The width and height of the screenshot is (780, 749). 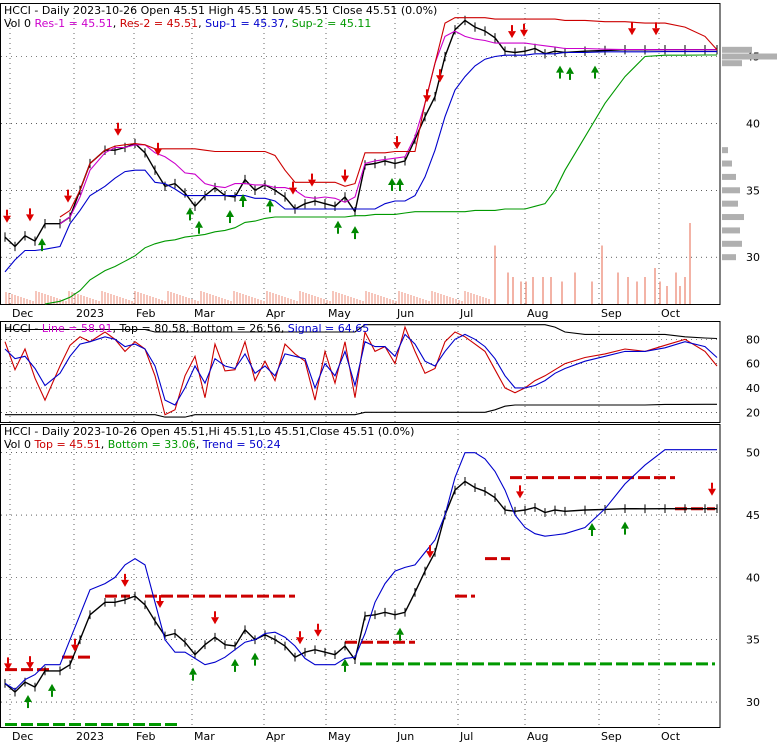 What do you see at coordinates (152, 444) in the screenshot?
I see `panel-legend-part: Bottom = 33.06` at bounding box center [152, 444].